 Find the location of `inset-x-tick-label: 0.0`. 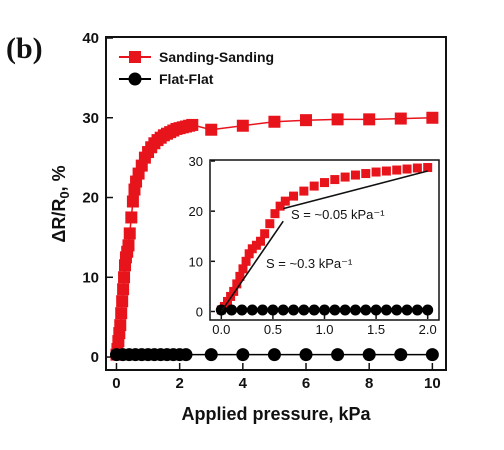

inset-x-tick-label: 0.0 is located at coordinates (221, 329).